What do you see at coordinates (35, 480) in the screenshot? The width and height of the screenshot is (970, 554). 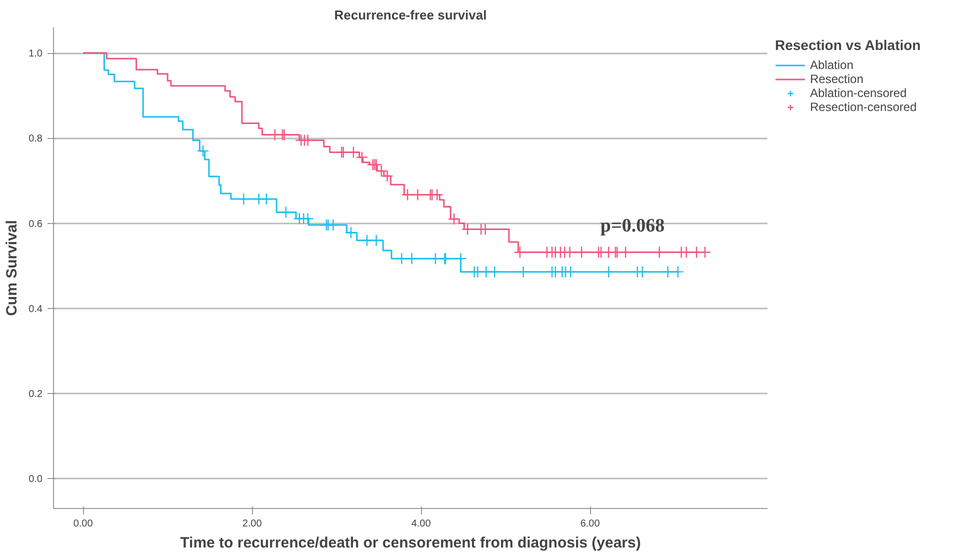 I see `y-tick-label: 0.0` at bounding box center [35, 480].